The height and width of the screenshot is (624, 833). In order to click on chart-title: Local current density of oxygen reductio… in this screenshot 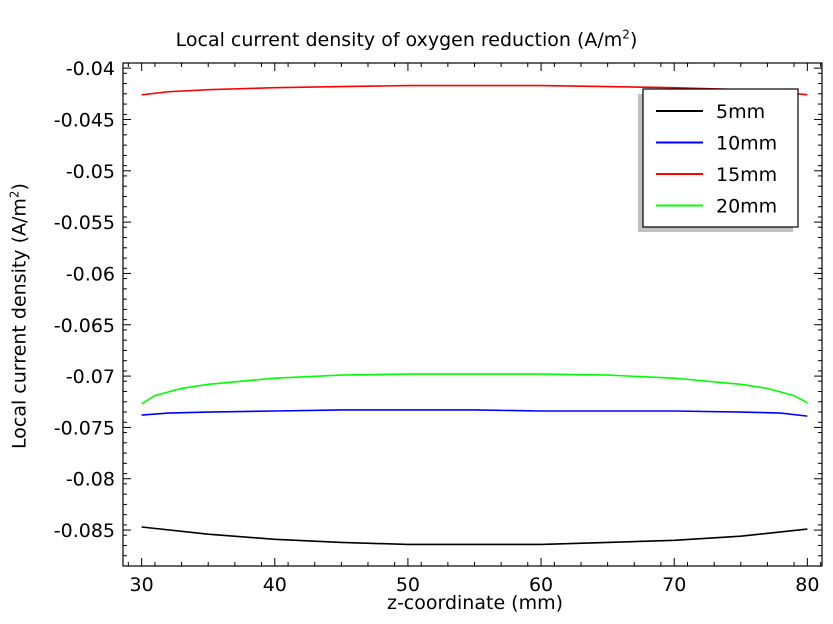, I will do `click(406, 40)`.